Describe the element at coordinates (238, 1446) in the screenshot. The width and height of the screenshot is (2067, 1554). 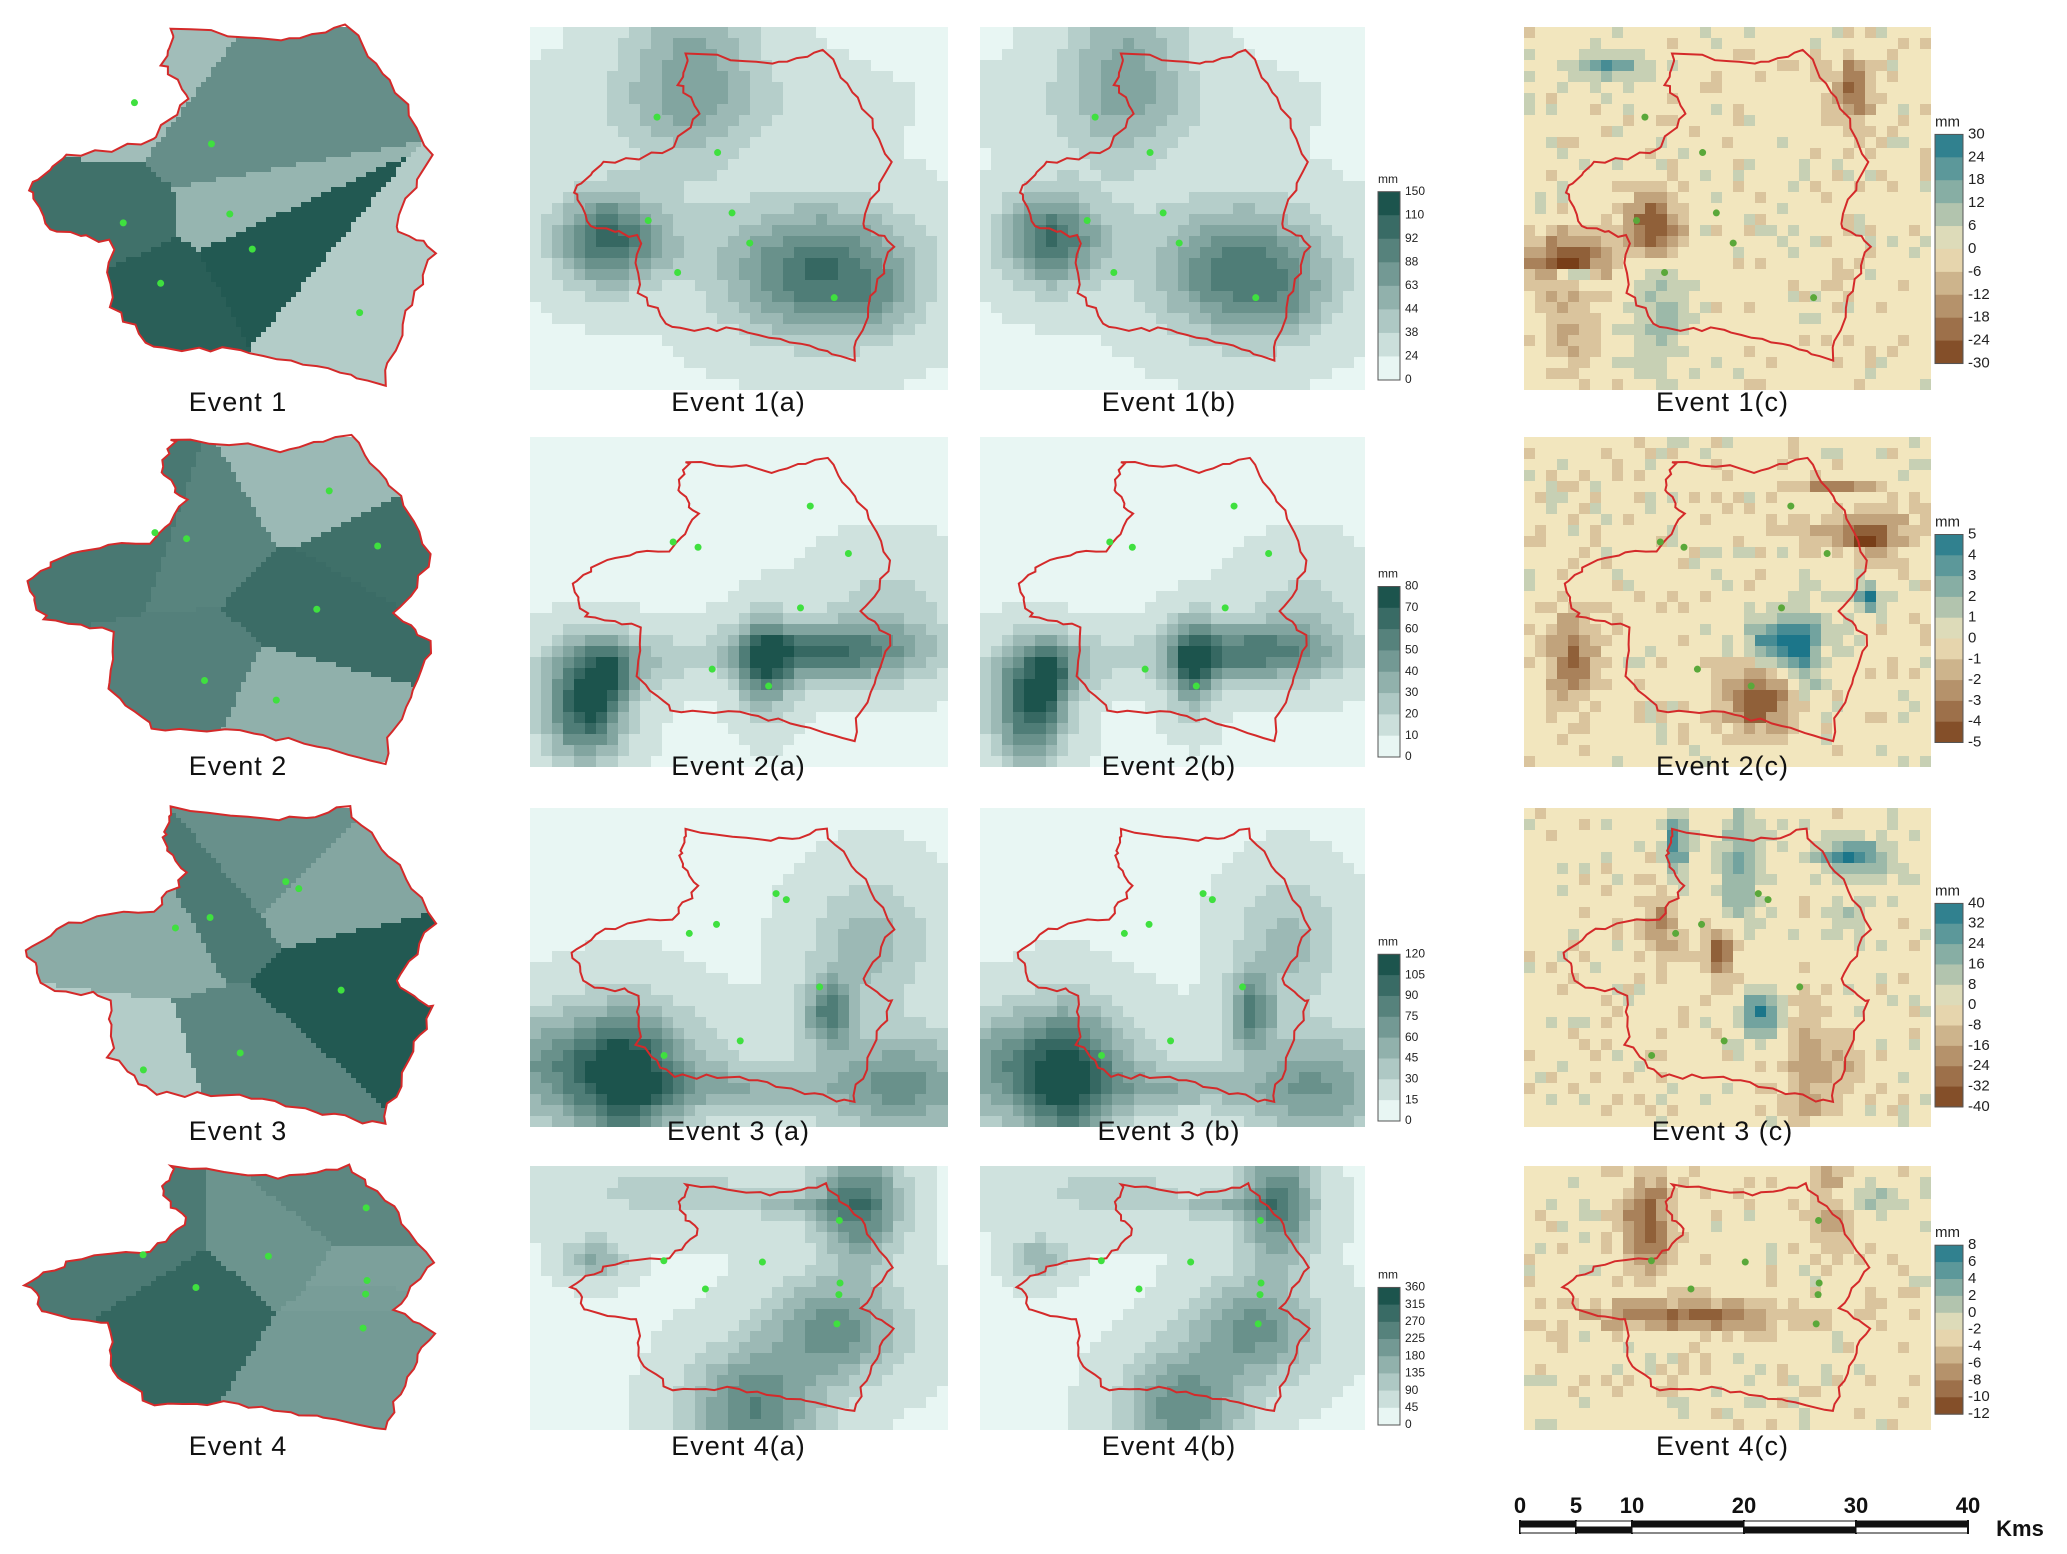
I see `panel-caption: Event 4` at that location.